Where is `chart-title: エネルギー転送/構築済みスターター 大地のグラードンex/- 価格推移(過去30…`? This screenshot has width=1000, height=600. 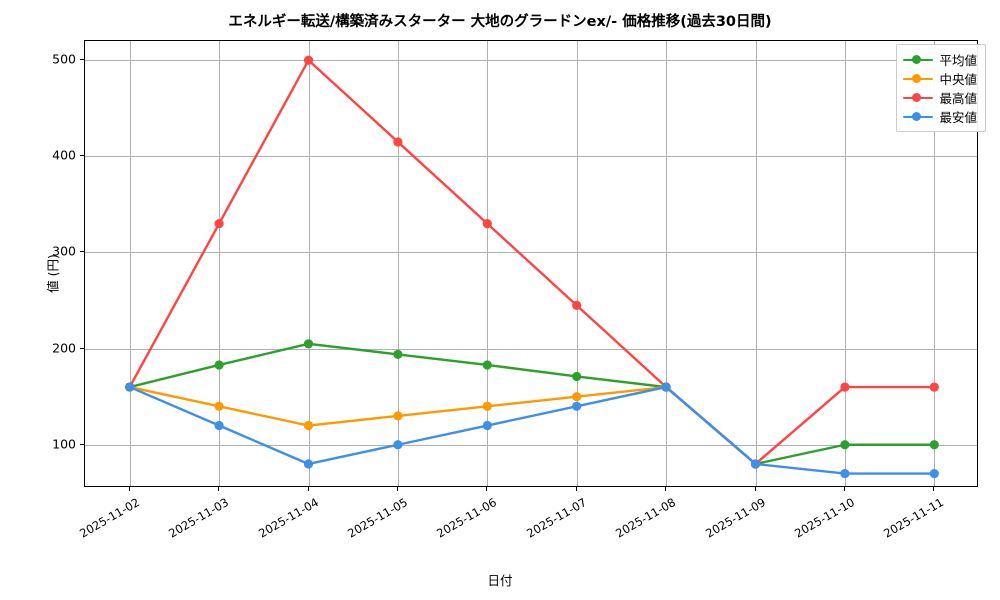 chart-title: エネルギー転送/構築済みスターター 大地のグラードンex/- 価格推移(過去30… is located at coordinates (500, 22).